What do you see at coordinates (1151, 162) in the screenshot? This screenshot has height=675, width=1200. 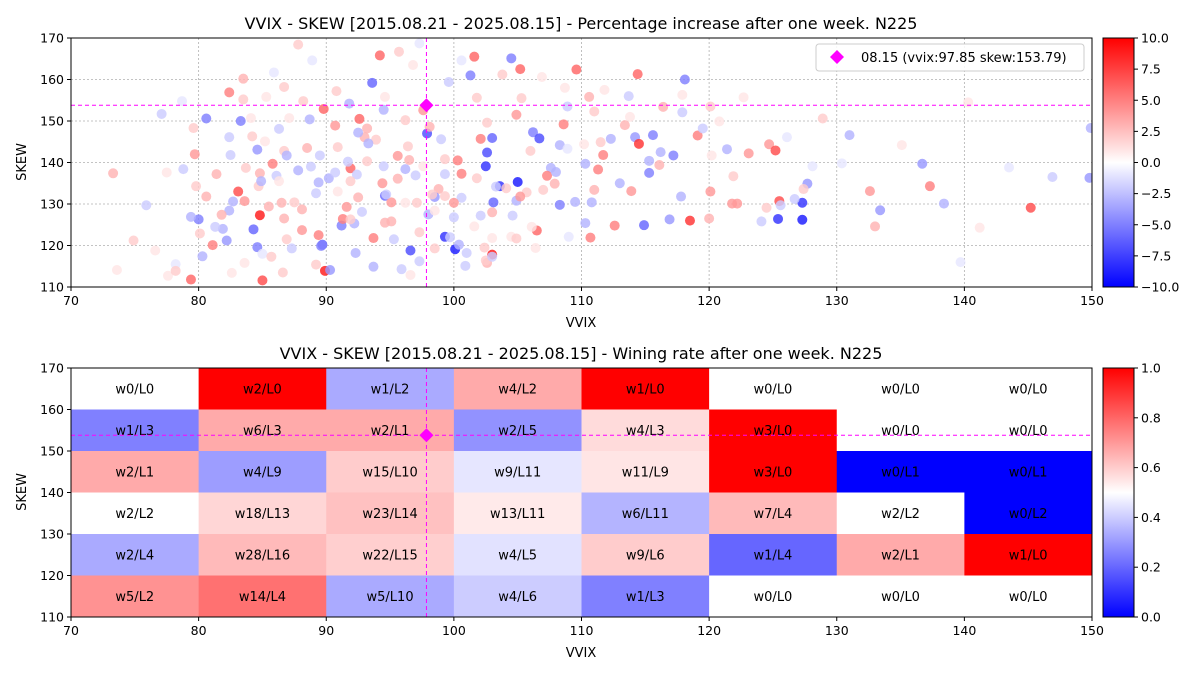 I see `scatter-colorbar-tick-label: 0.0` at bounding box center [1151, 162].